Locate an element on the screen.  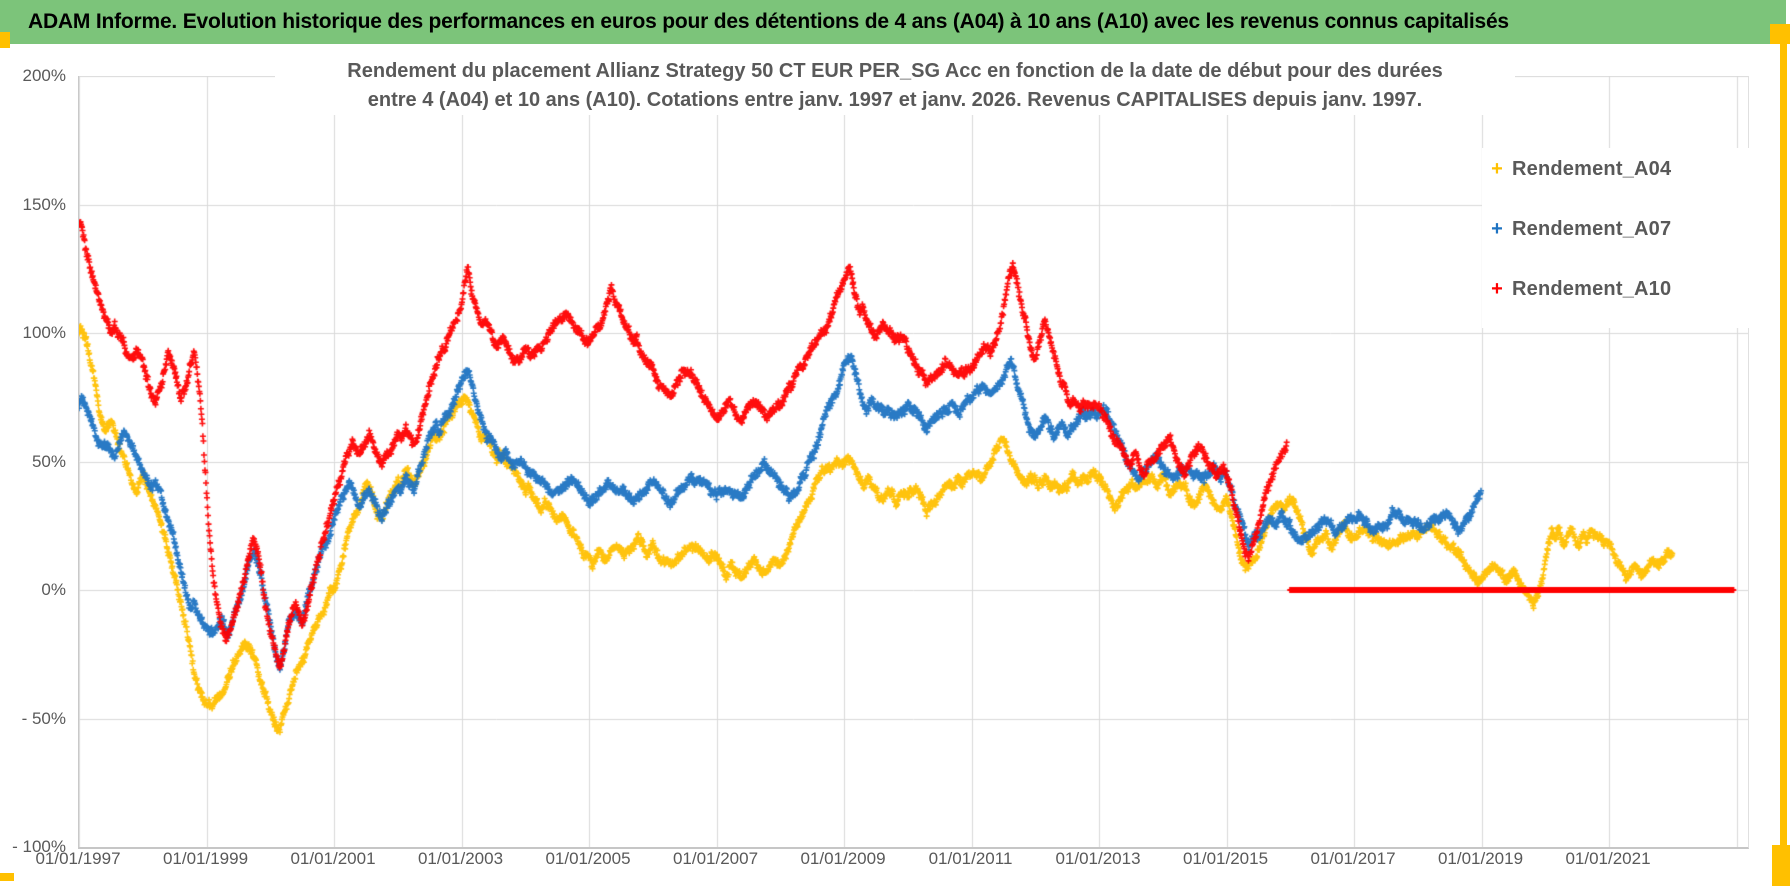
legend-label: Rendement_A07 is located at coordinates (1592, 228).